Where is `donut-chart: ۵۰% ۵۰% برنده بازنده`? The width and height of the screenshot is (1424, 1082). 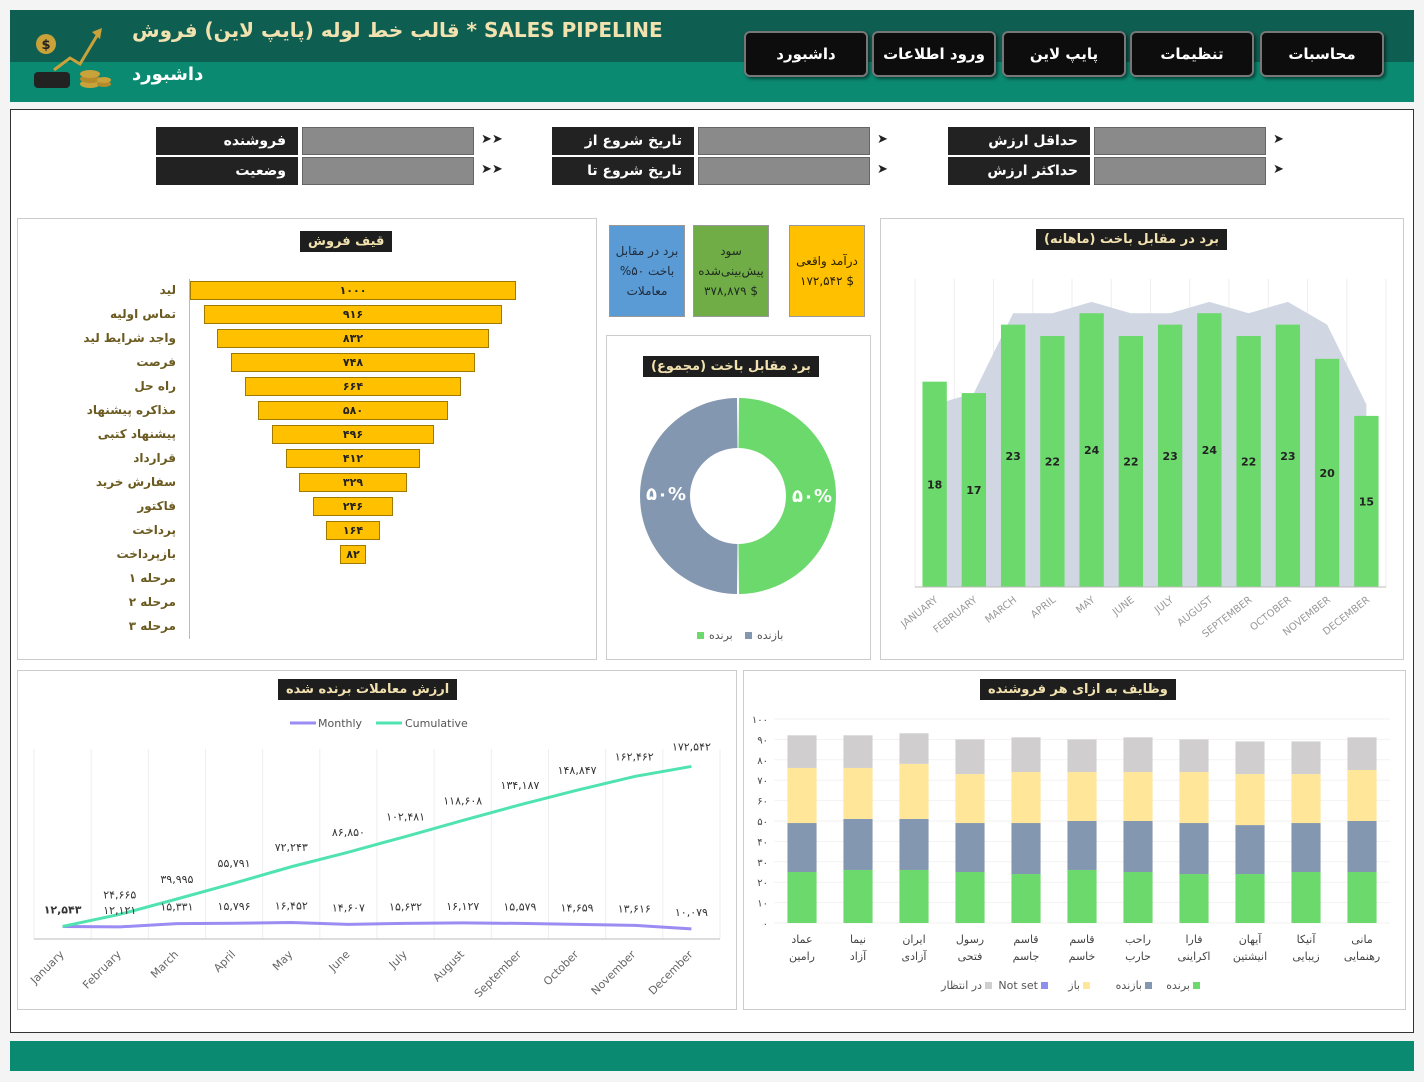 donut-chart: ۵۰% ۵۰% برنده بازنده is located at coordinates (738, 520).